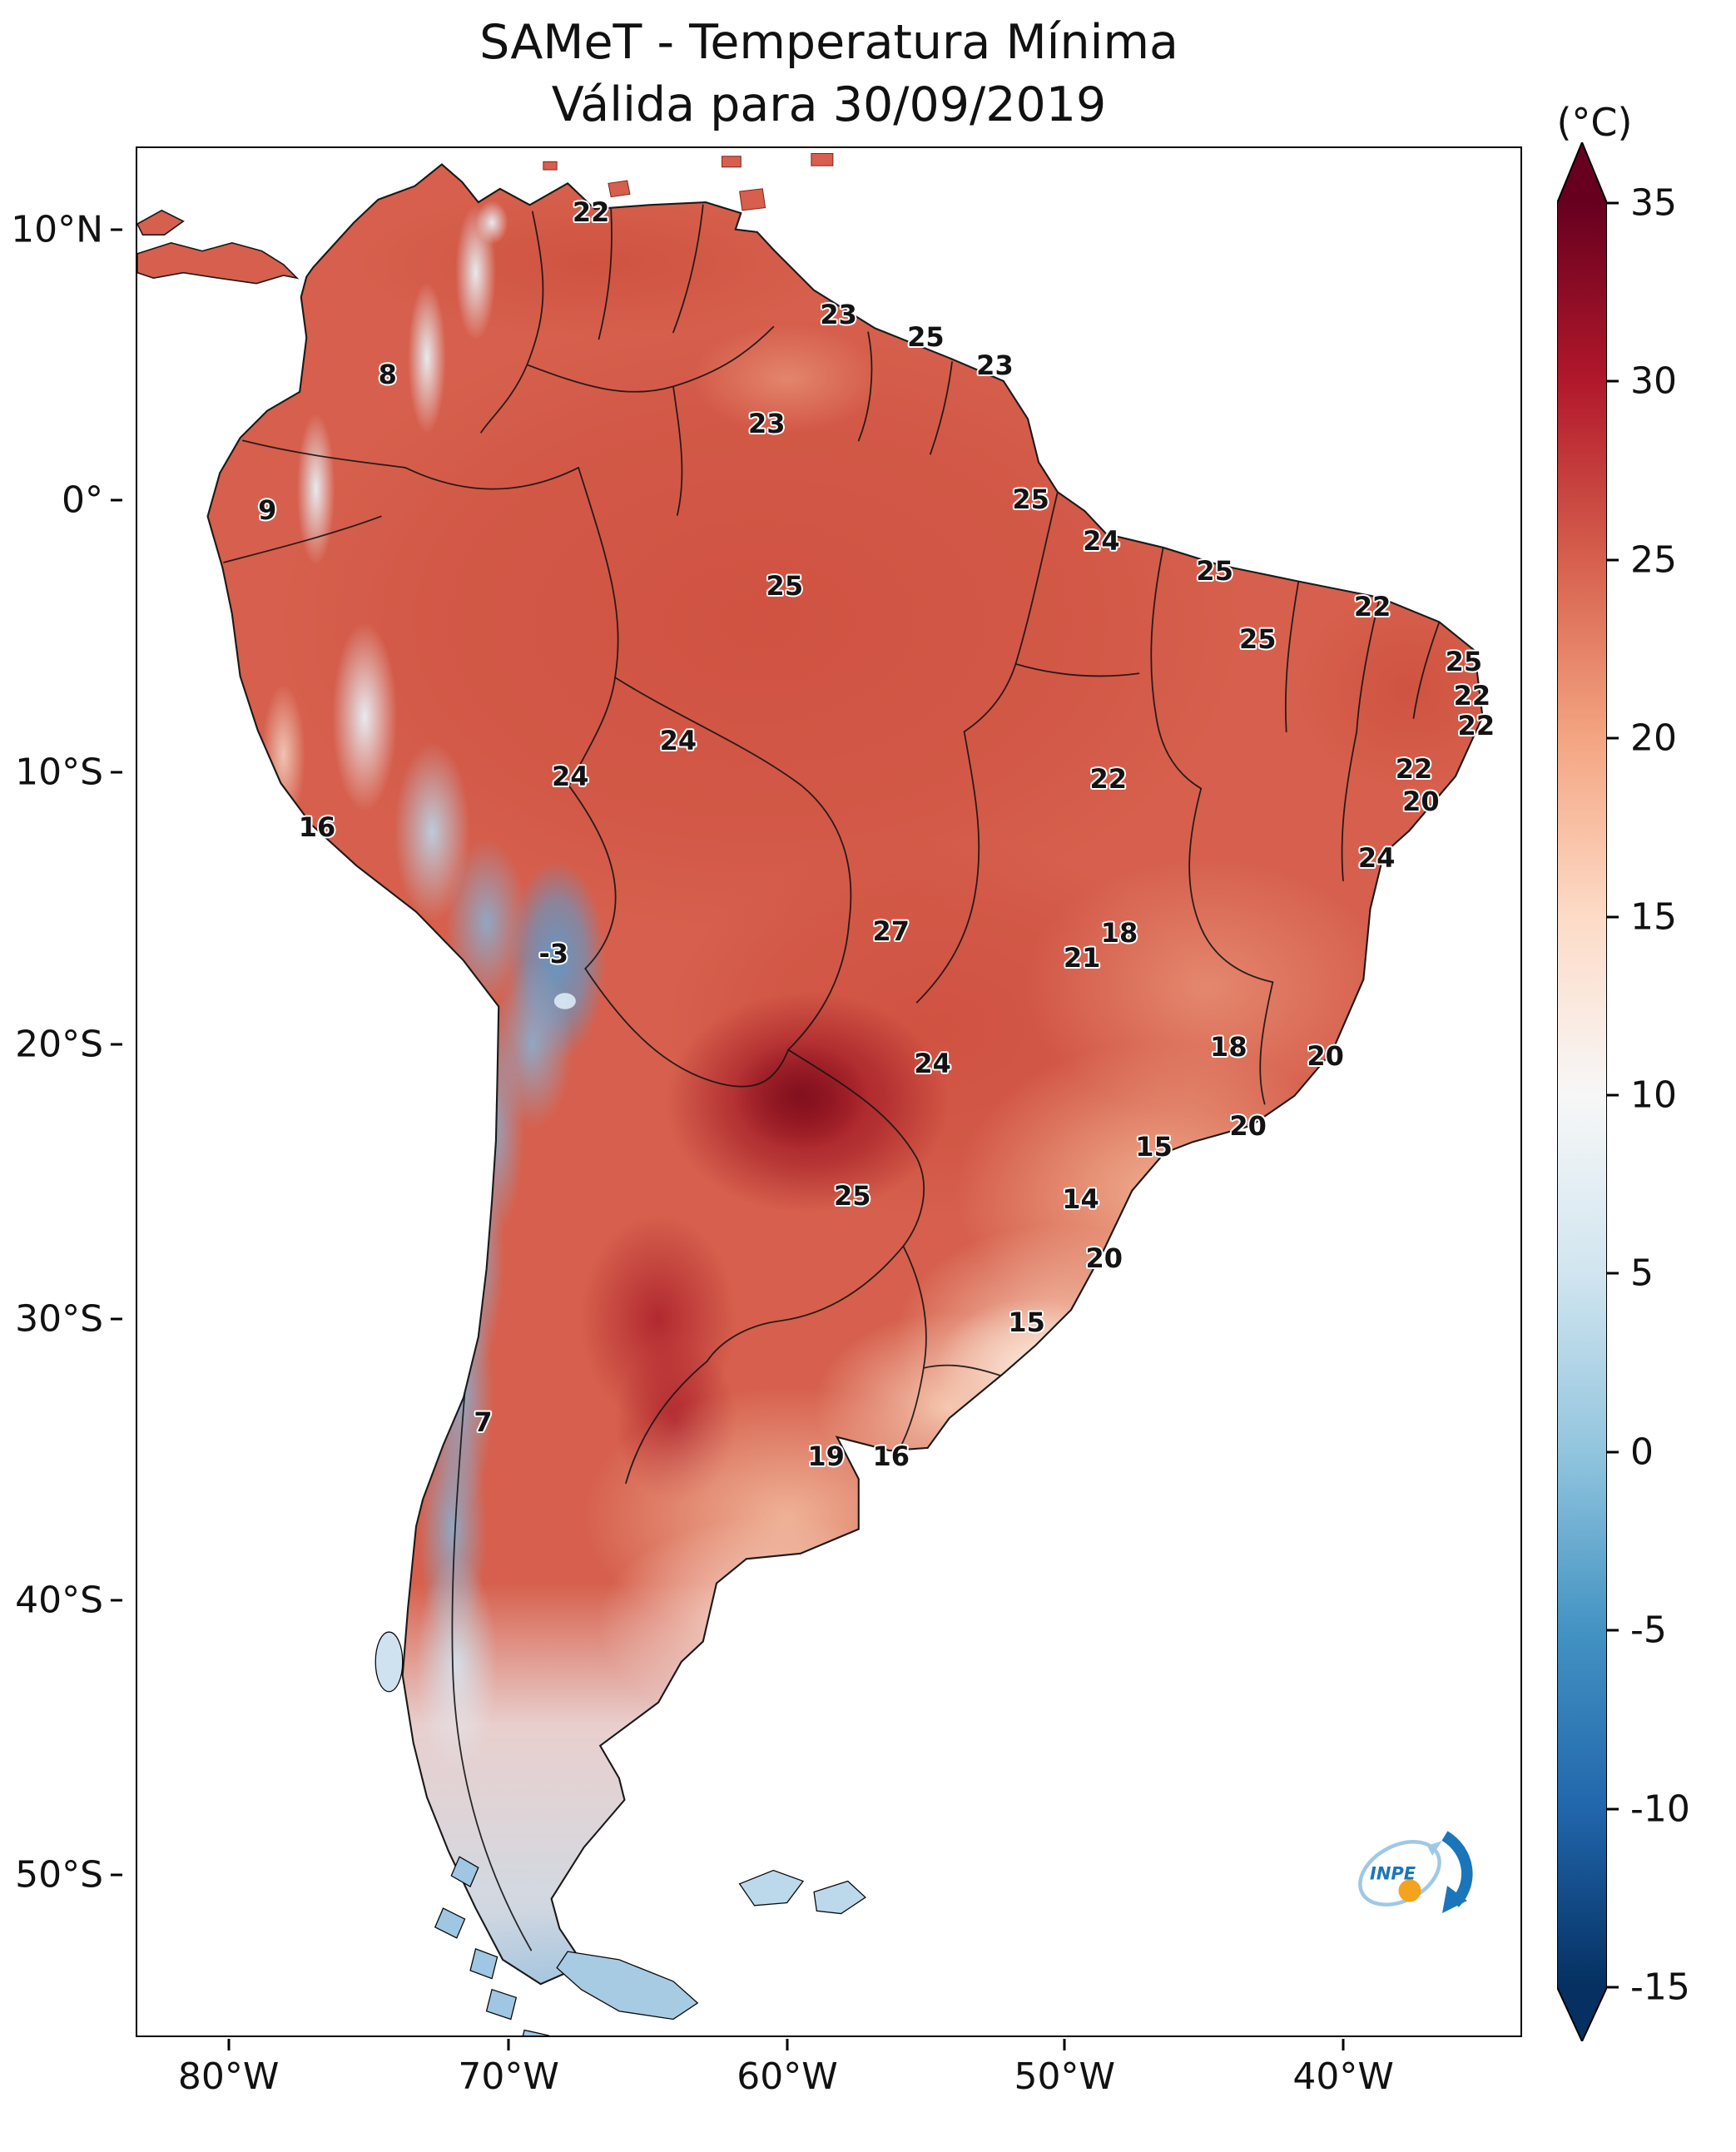 The image size is (1736, 2152). What do you see at coordinates (62, 1091) in the screenshot?
I see `latitude-axis: 10°N 0° 10°S 20°S 30°S 40°S 50°S` at bounding box center [62, 1091].